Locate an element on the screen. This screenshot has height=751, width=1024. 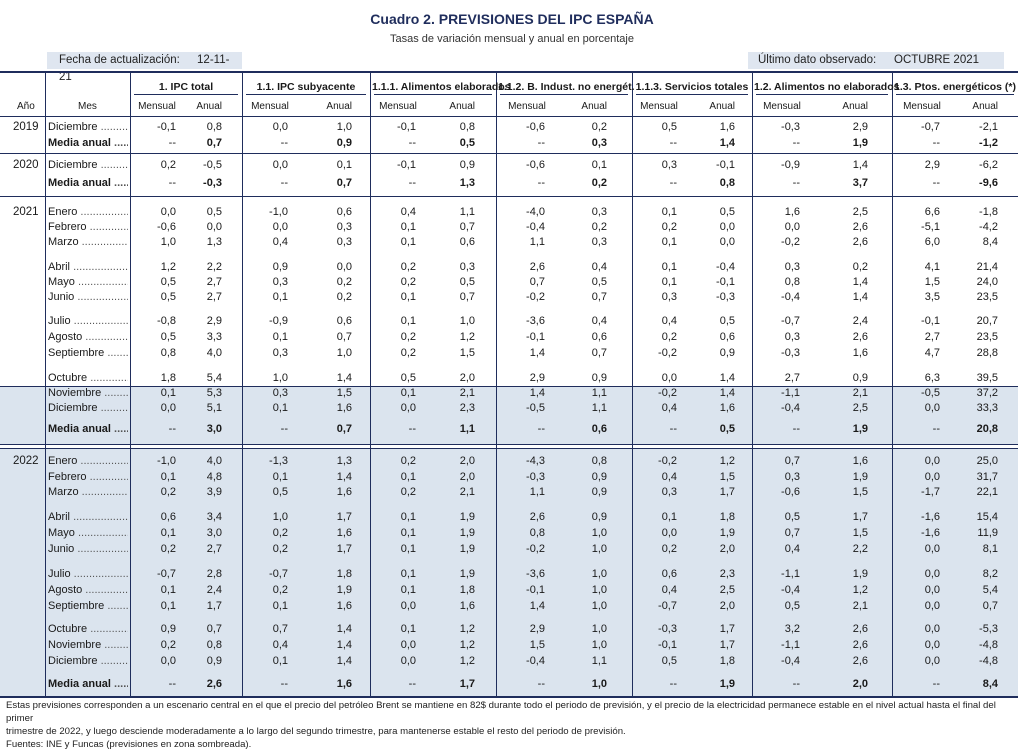
monthly-value: 3,2 is located at coordinates (792, 629).